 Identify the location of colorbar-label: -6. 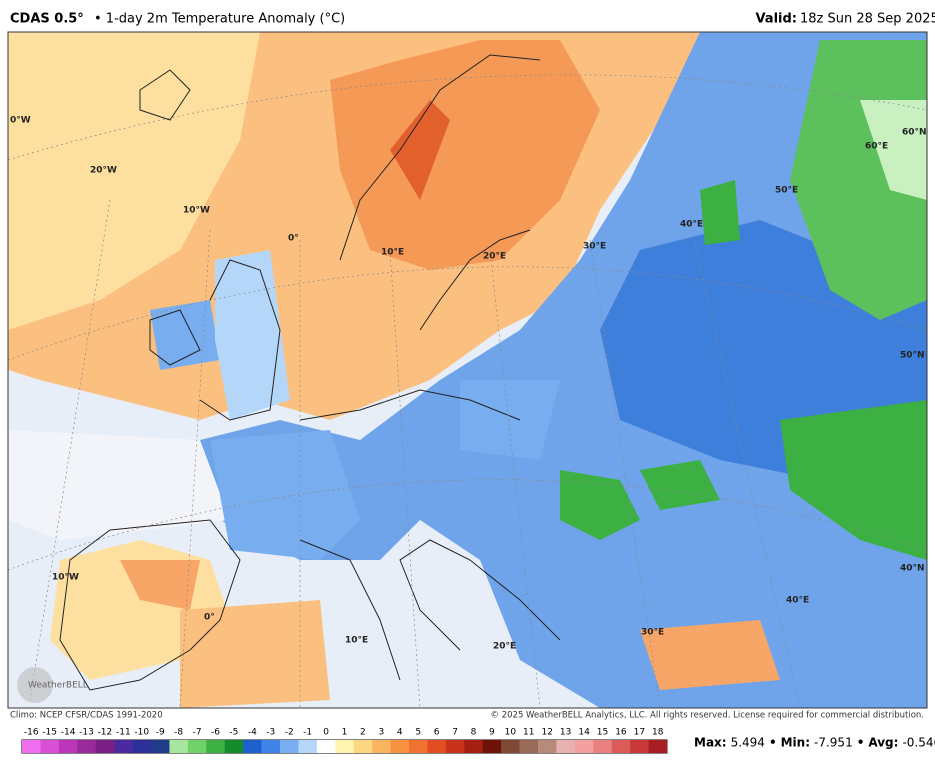
(215, 733).